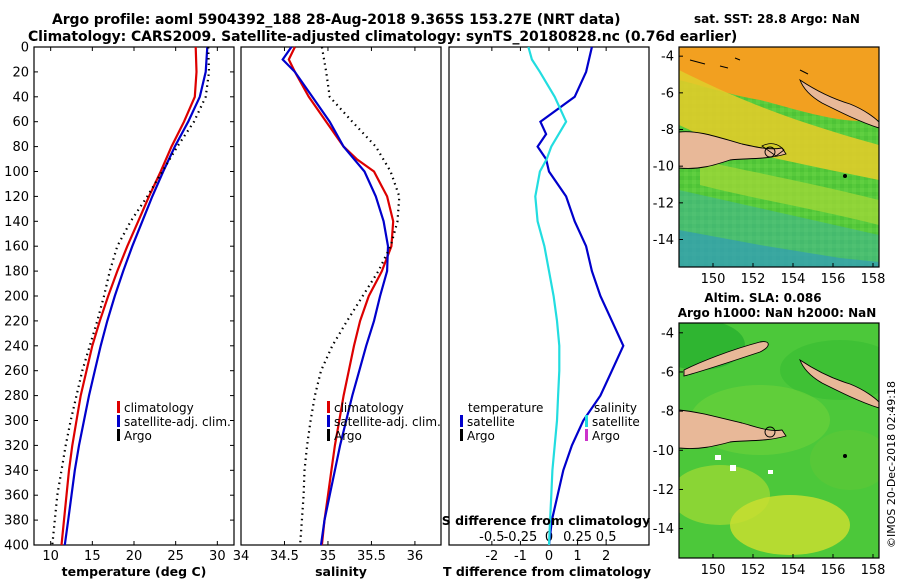 Image resolution: width=900 pixels, height=580 pixels. I want to click on depth-tick-label: 0, so click(25, 48).